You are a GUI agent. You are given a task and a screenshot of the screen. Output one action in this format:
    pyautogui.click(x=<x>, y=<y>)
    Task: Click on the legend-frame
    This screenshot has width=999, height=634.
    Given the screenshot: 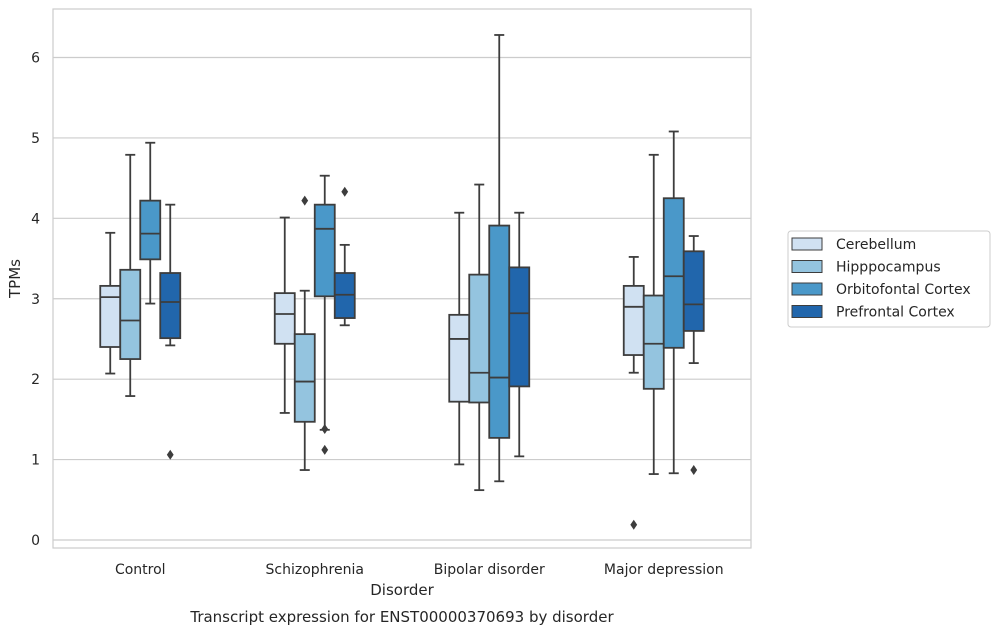 What is the action you would take?
    pyautogui.click(x=889, y=279)
    